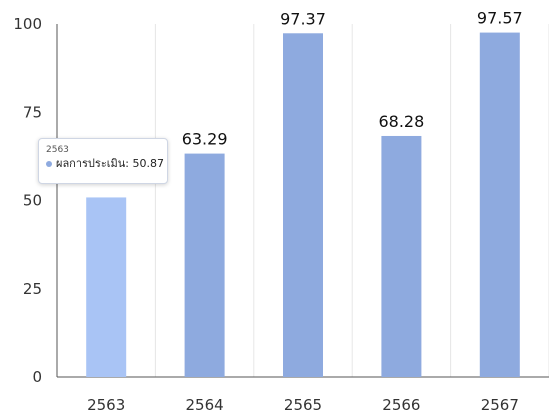 The width and height of the screenshot is (549, 419). Describe the element at coordinates (303, 18) in the screenshot. I see `data-label: 97.37` at that location.